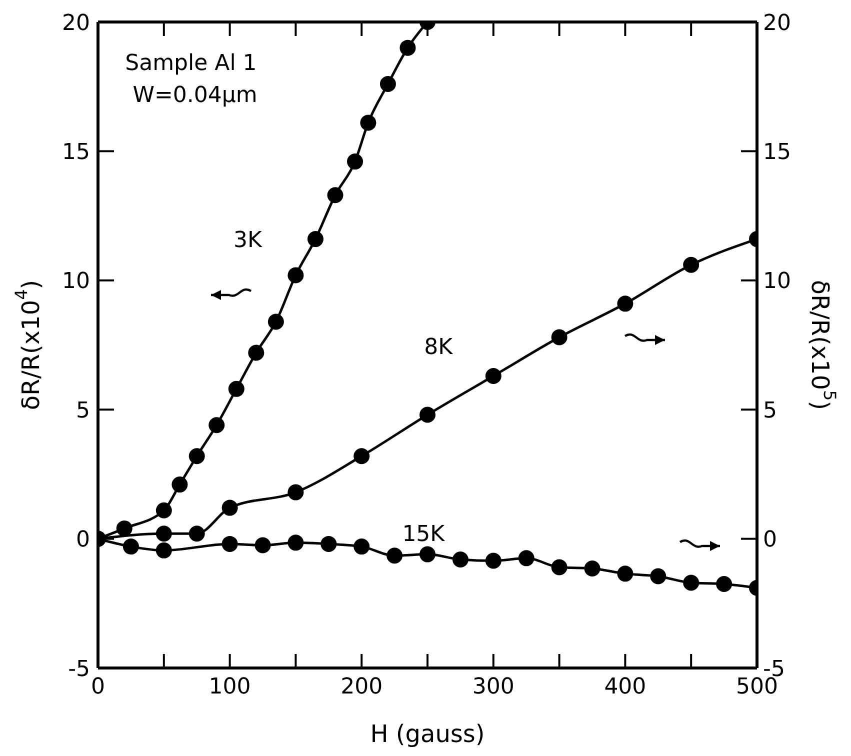  What do you see at coordinates (777, 153) in the screenshot?
I see `y2-tick-label: 15` at bounding box center [777, 153].